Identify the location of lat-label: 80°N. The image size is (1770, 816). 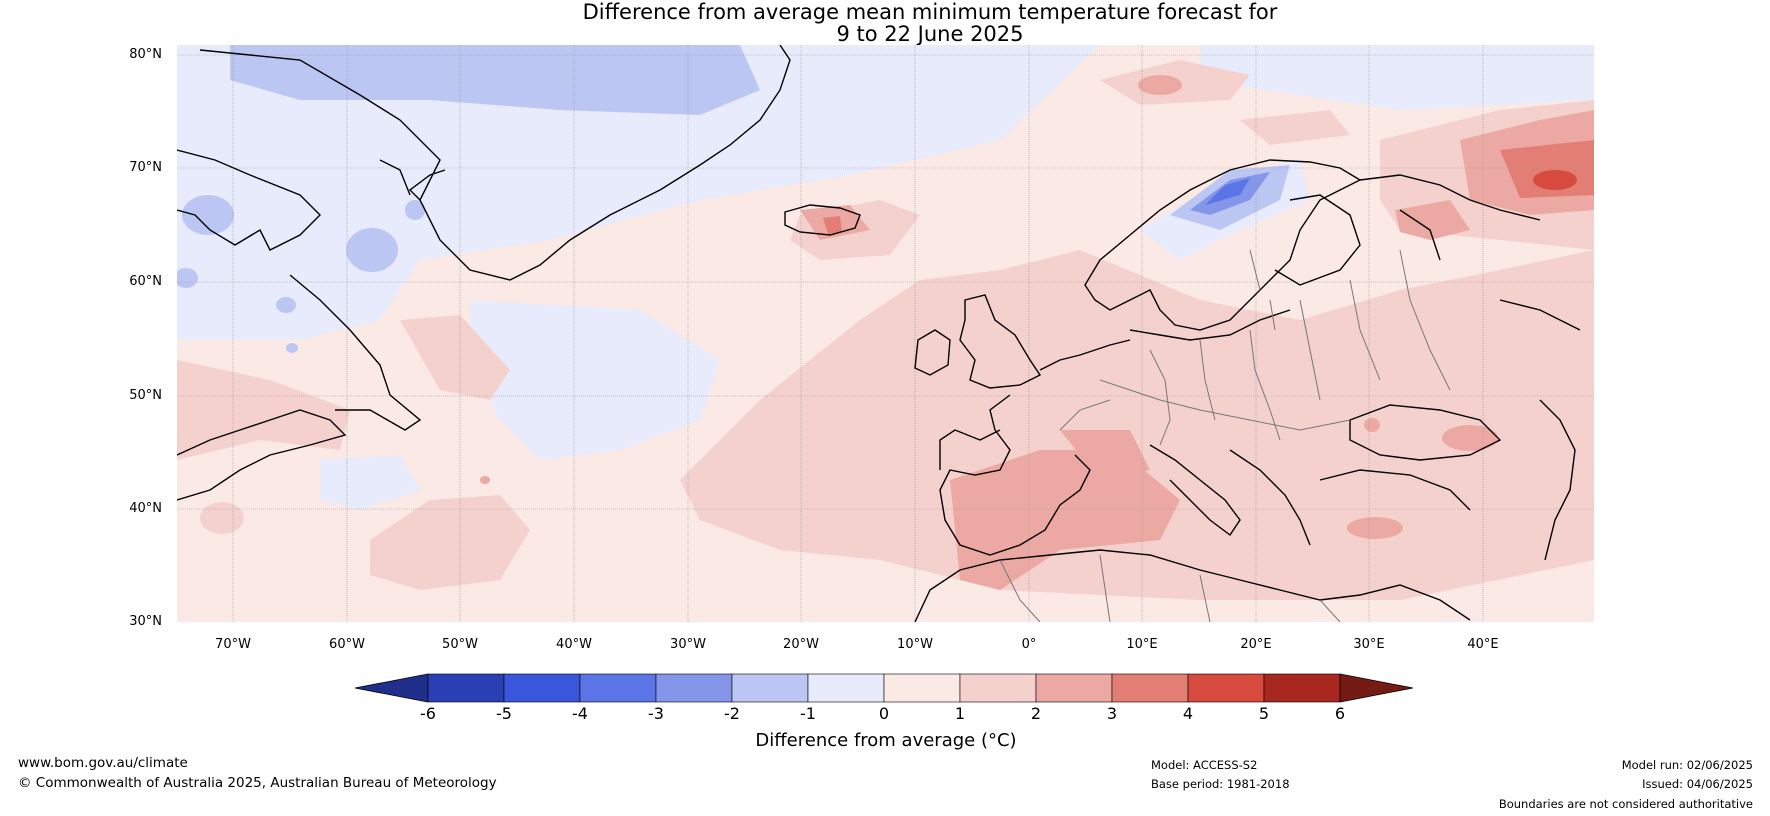
(145, 54).